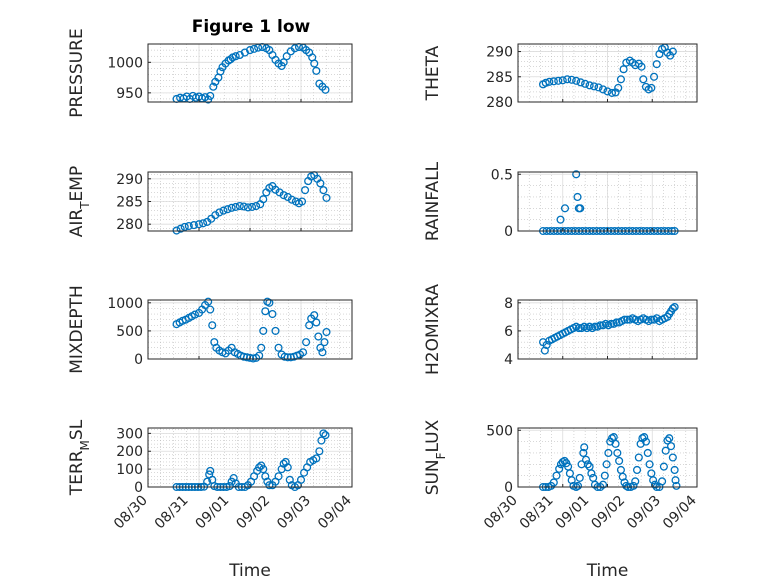 The image size is (778, 583). I want to click on subplot-2: 280 285 290 THETA, so click(560, 77).